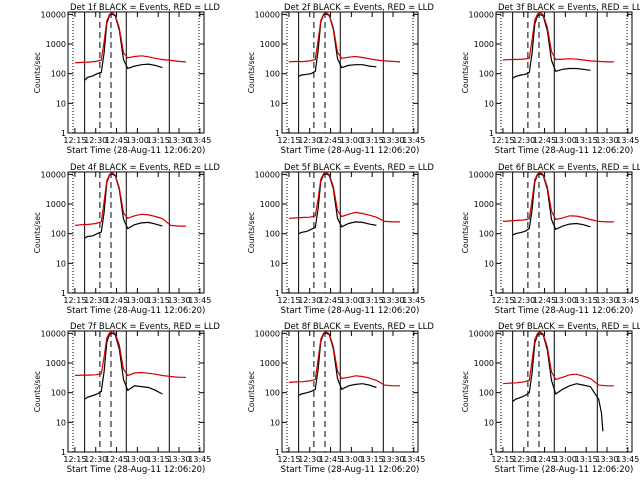 The height and width of the screenshot is (480, 640). Describe the element at coordinates (145, 8) in the screenshot. I see `panel-title: Det 1f BLACK = Events, RED = LLD` at that location.